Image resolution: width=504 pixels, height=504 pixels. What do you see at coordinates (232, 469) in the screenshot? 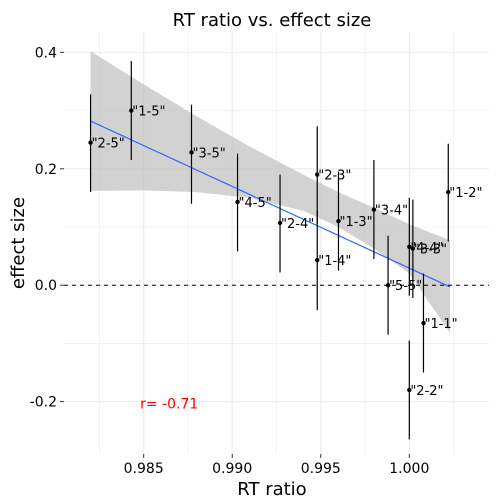
I see `x-tick-label: 0.990` at bounding box center [232, 469].